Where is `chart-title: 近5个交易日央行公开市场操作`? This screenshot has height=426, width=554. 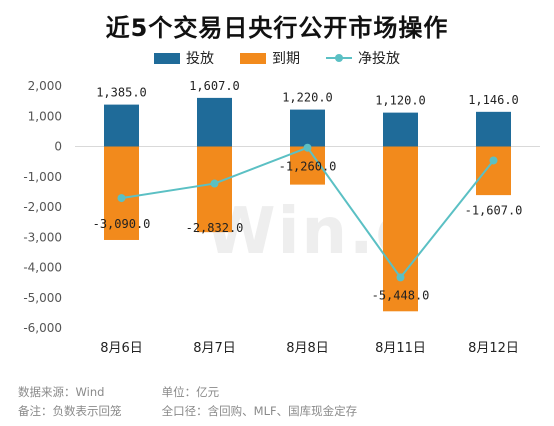 chart-title: 近5个交易日央行公开市场操作 is located at coordinates (277, 28).